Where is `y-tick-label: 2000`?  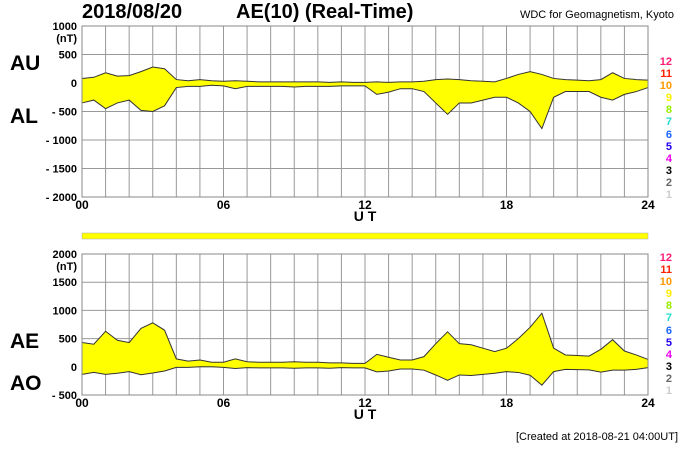 y-tick-label: 2000 is located at coordinates (65, 255).